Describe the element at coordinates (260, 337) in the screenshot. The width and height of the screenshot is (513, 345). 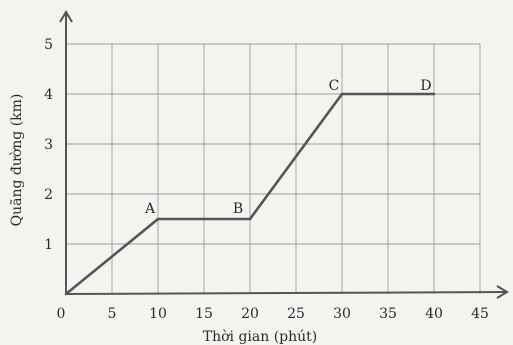
I see `x-axis-title: Thời gian (phút)` at that location.